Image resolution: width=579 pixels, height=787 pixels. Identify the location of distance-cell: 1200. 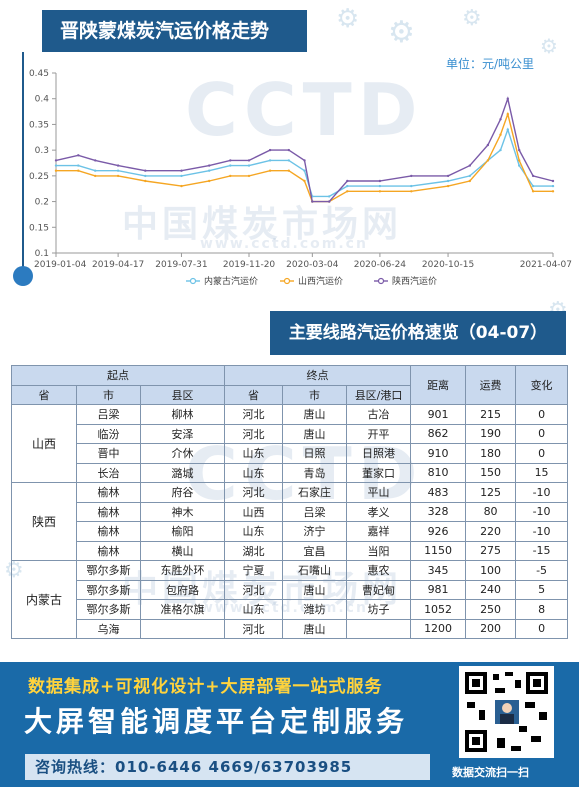
(438, 628).